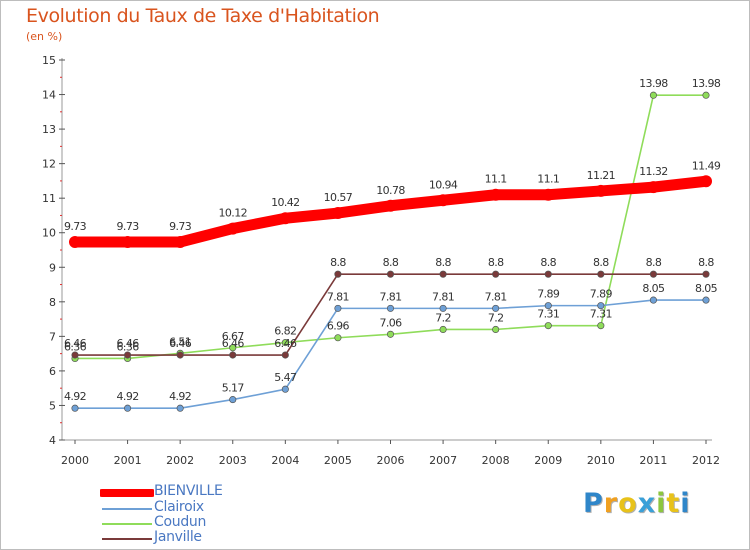  Describe the element at coordinates (52, 405) in the screenshot. I see `y-tick-label: 5` at that location.